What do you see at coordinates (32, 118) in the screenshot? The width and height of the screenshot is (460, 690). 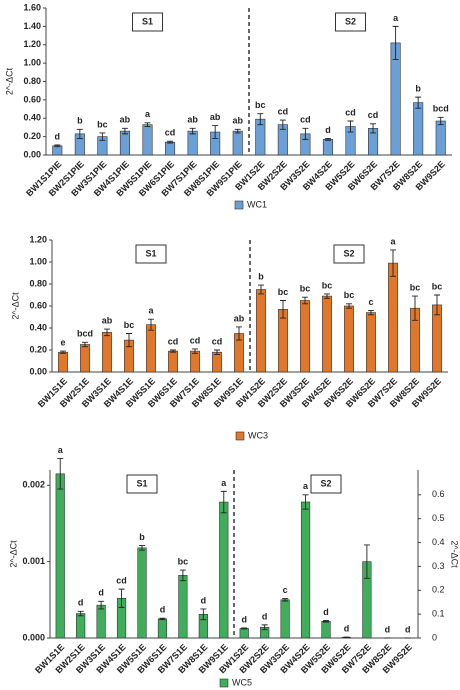 I see `y-tick-label: 0.40` at bounding box center [32, 118].